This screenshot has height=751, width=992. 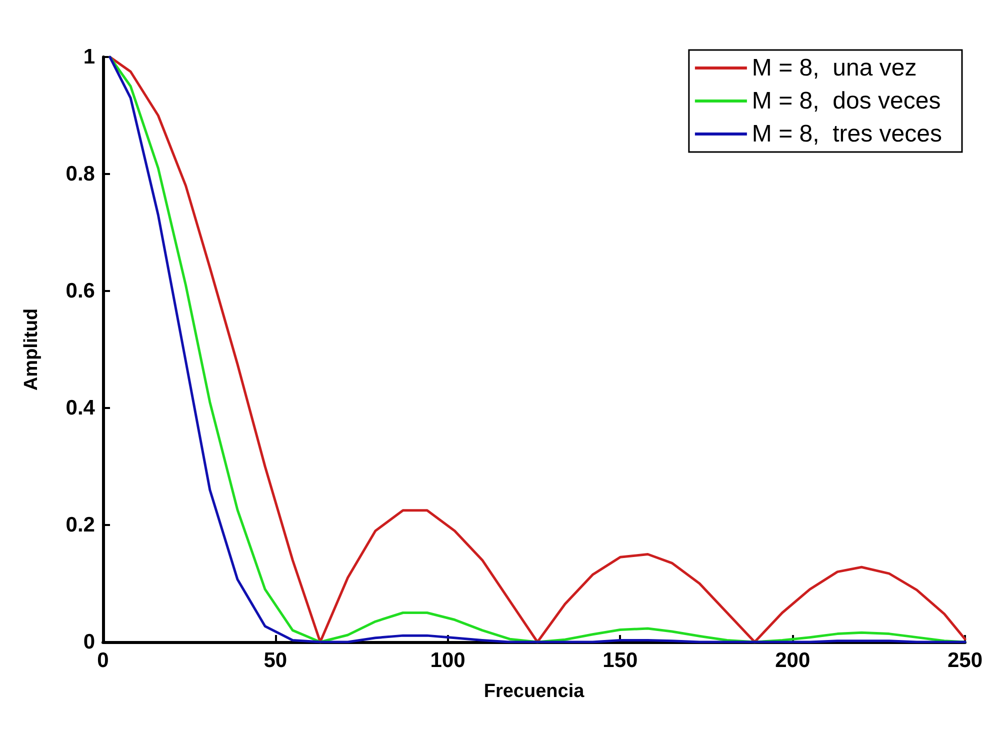 I want to click on y-tick-label: 1, so click(x=89, y=57).